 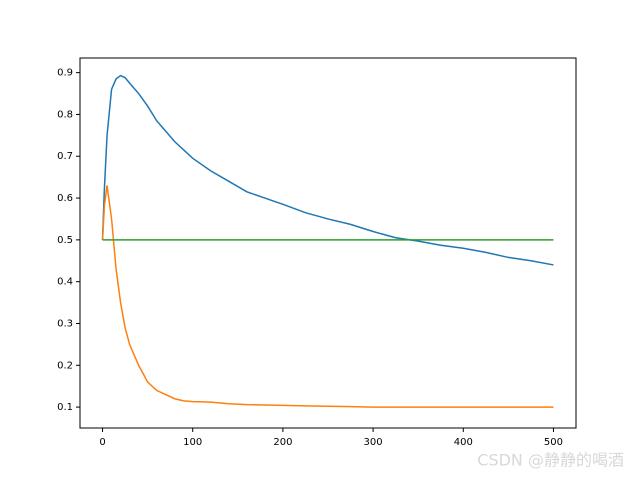 What do you see at coordinates (65, 365) in the screenshot?
I see `y-tick-label: 0.2` at bounding box center [65, 365].